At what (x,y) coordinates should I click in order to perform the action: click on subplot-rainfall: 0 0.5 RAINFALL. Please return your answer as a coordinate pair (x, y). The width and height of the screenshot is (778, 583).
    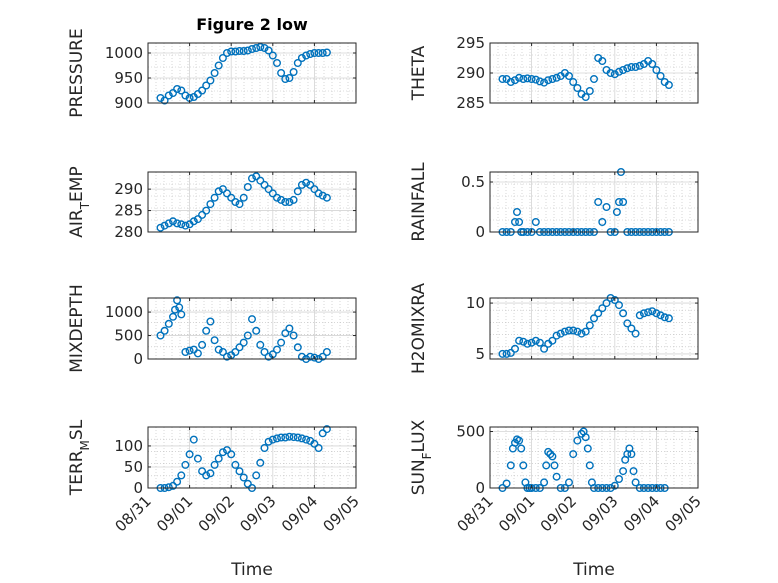
    Looking at the image, I should click on (554, 202).